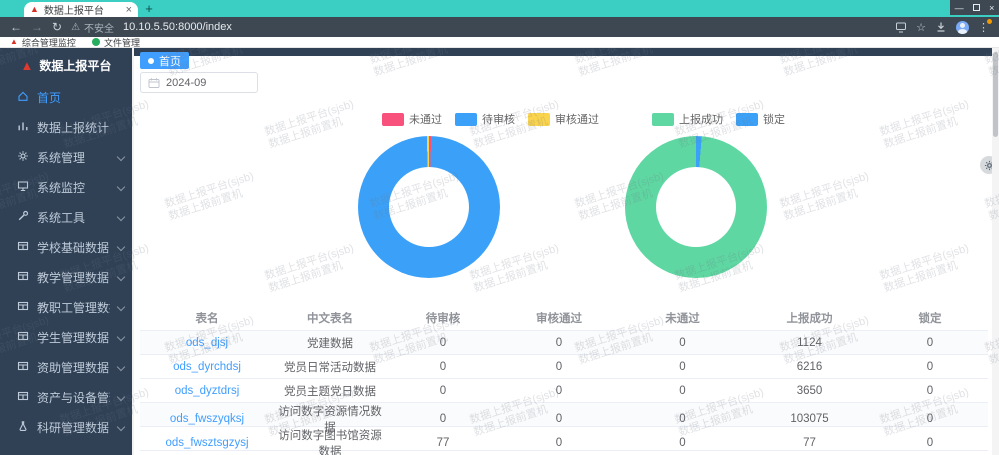 This screenshot has width=999, height=455. What do you see at coordinates (92, 27) in the screenshot?
I see `security-indicator: ⚠ 不安全` at bounding box center [92, 27].